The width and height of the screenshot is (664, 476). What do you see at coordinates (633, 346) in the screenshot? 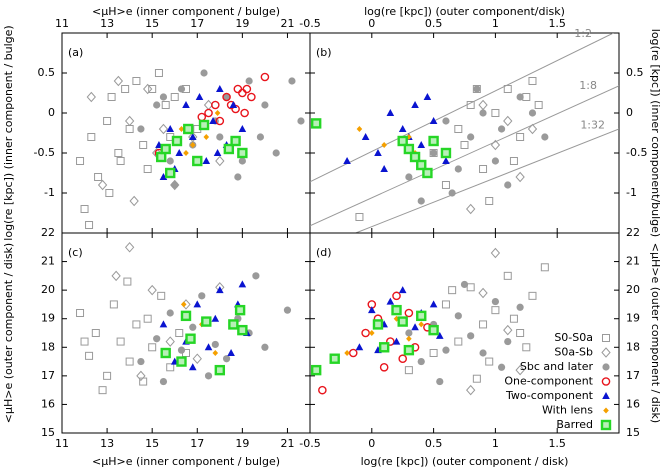
I see `y-tick-label: 18` at bounding box center [633, 346].